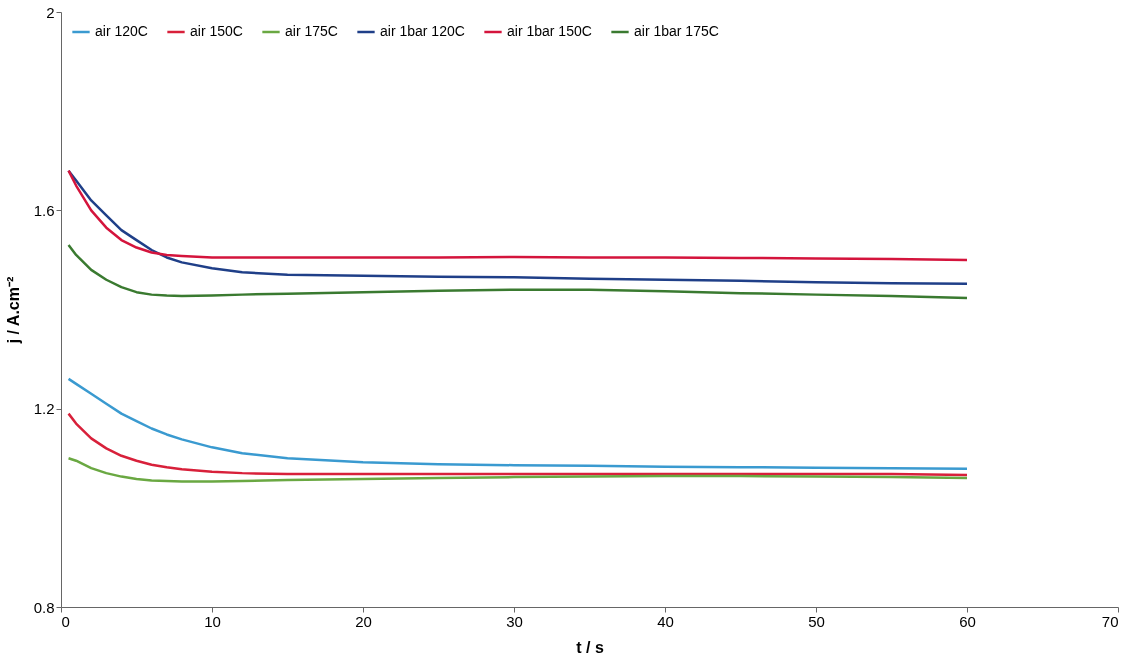  Describe the element at coordinates (676, 31) in the screenshot. I see `legend-label: air 1bar 175C` at that location.